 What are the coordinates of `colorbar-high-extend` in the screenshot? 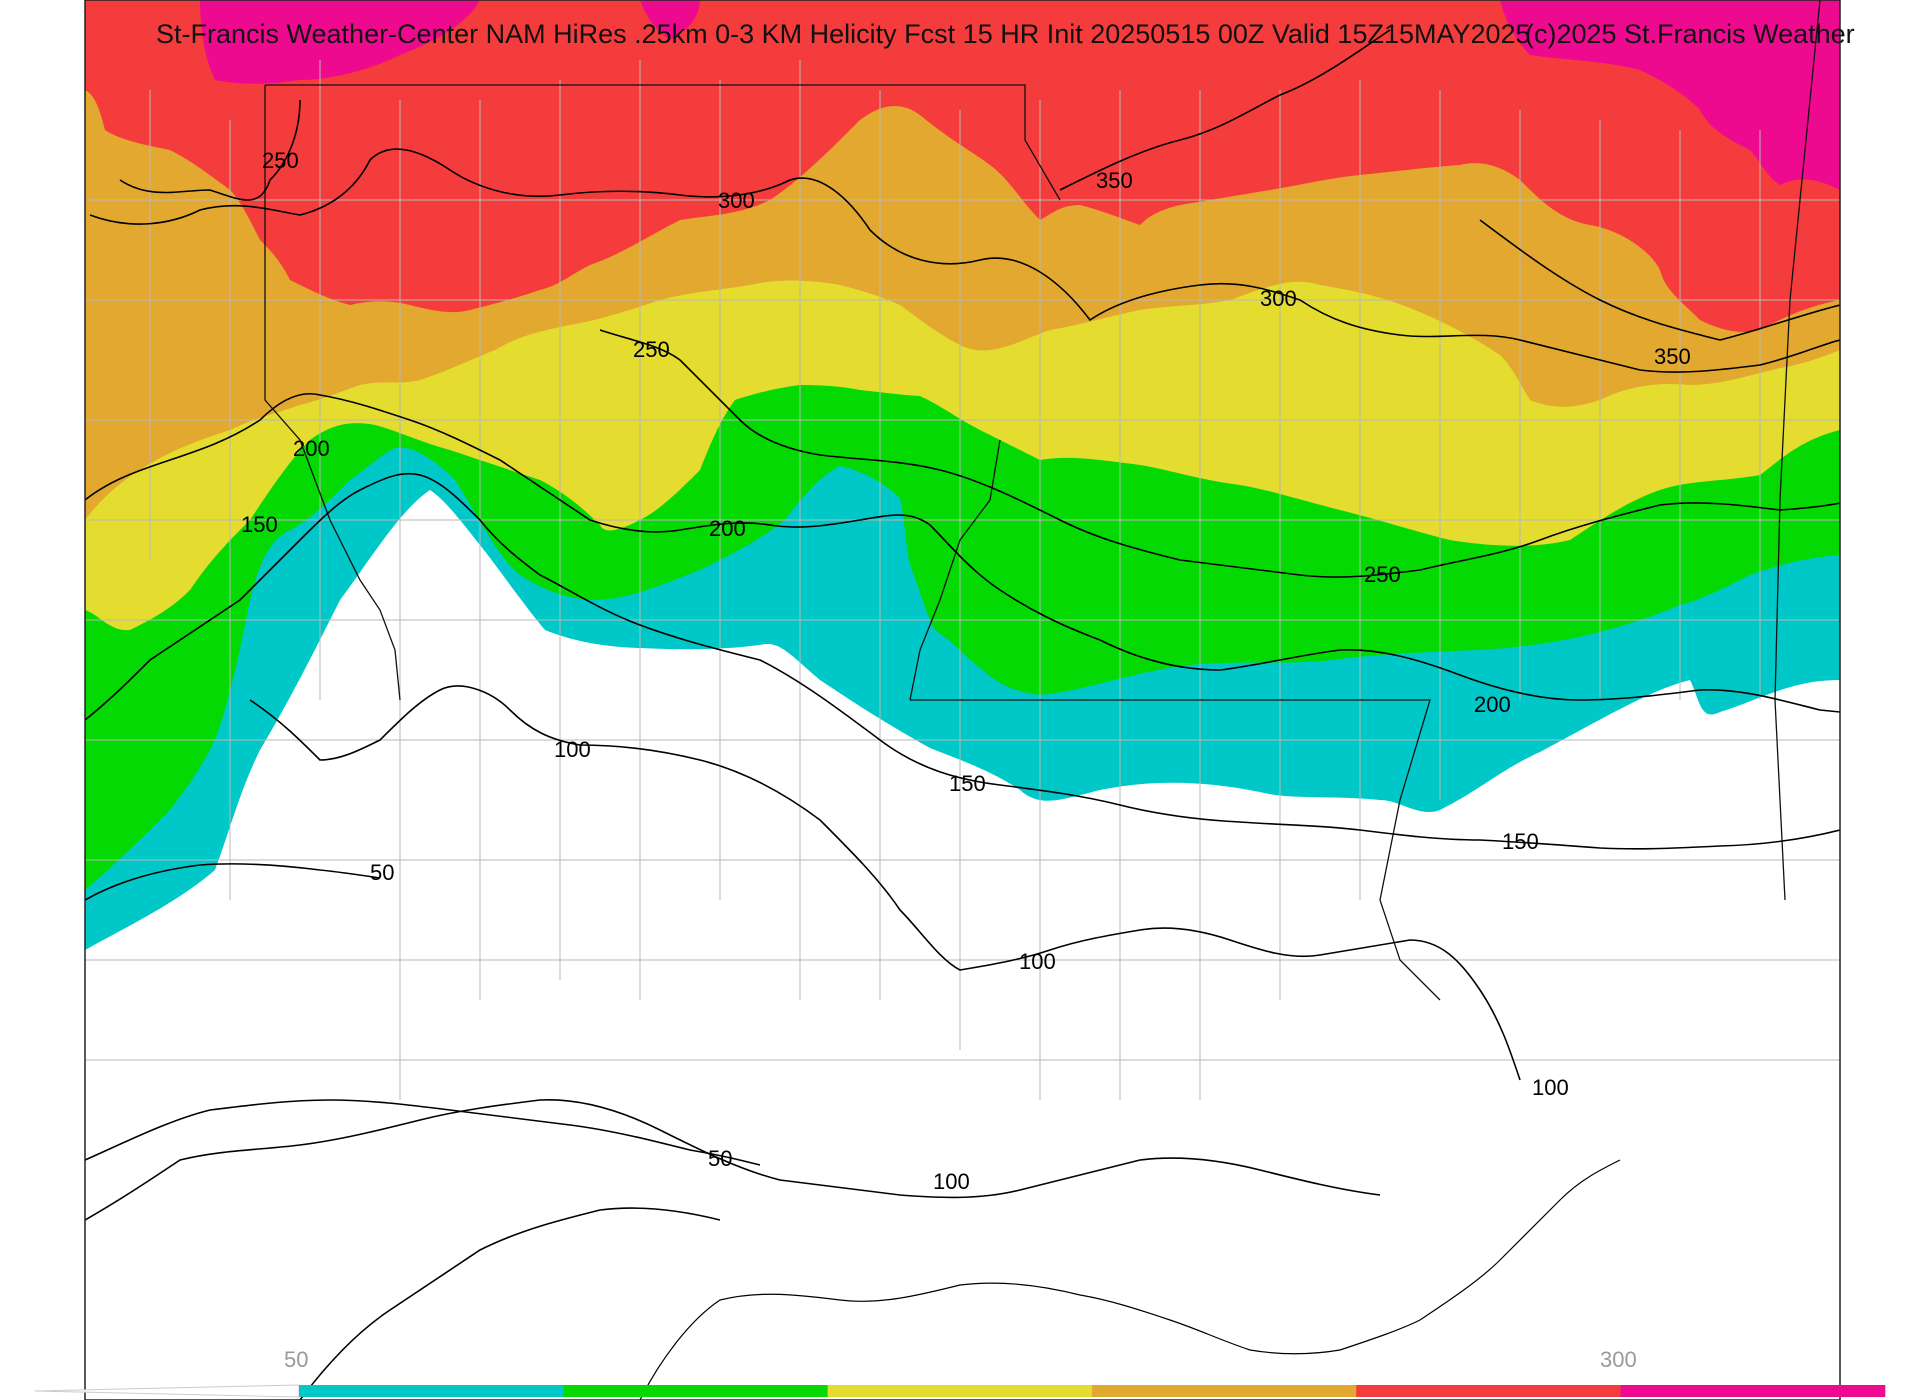 It's located at (1757, 1391).